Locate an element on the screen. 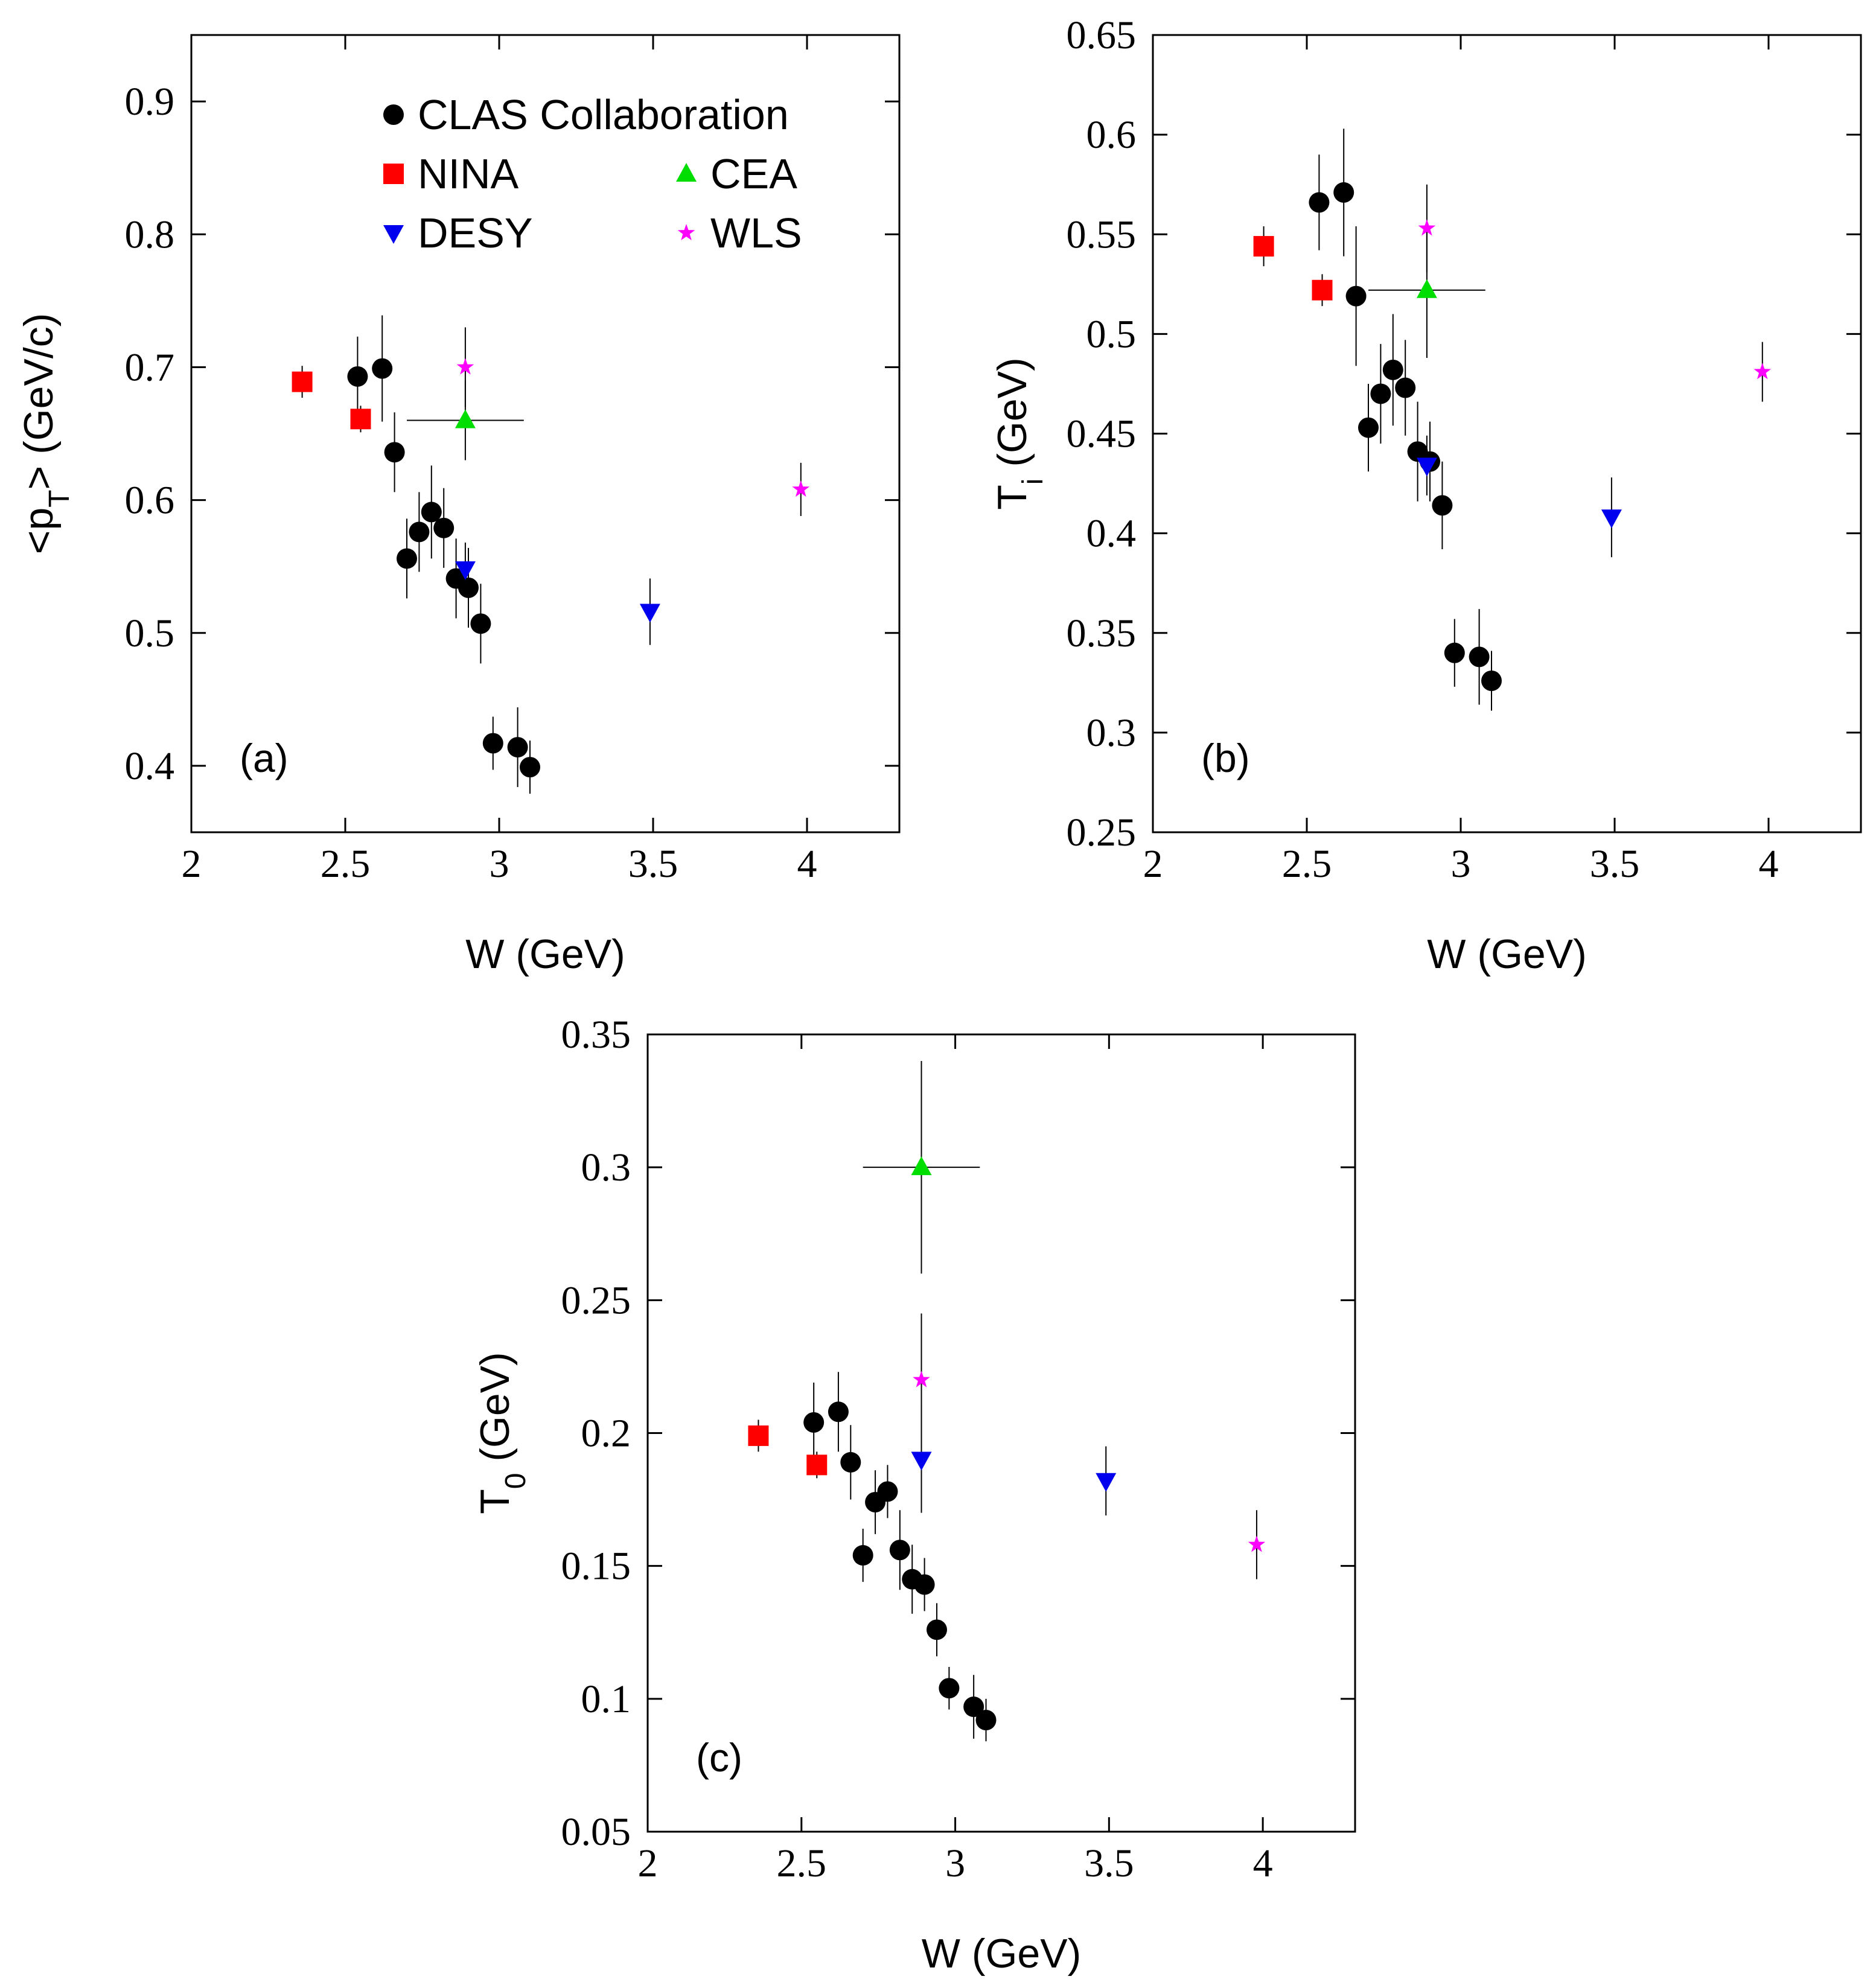 The width and height of the screenshot is (1876, 1988). legend-marker-cea is located at coordinates (686, 172).